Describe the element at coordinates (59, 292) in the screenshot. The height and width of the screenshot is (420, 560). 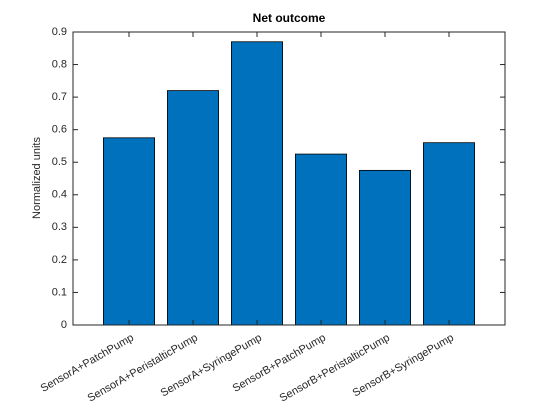
I see `y-tick-label: 0.1` at that location.